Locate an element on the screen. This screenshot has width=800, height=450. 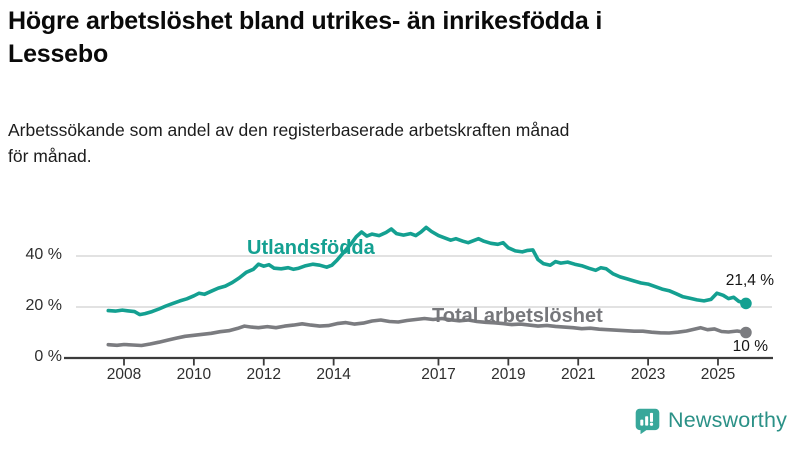
x-tick-label-2025: 2025 is located at coordinates (718, 374).